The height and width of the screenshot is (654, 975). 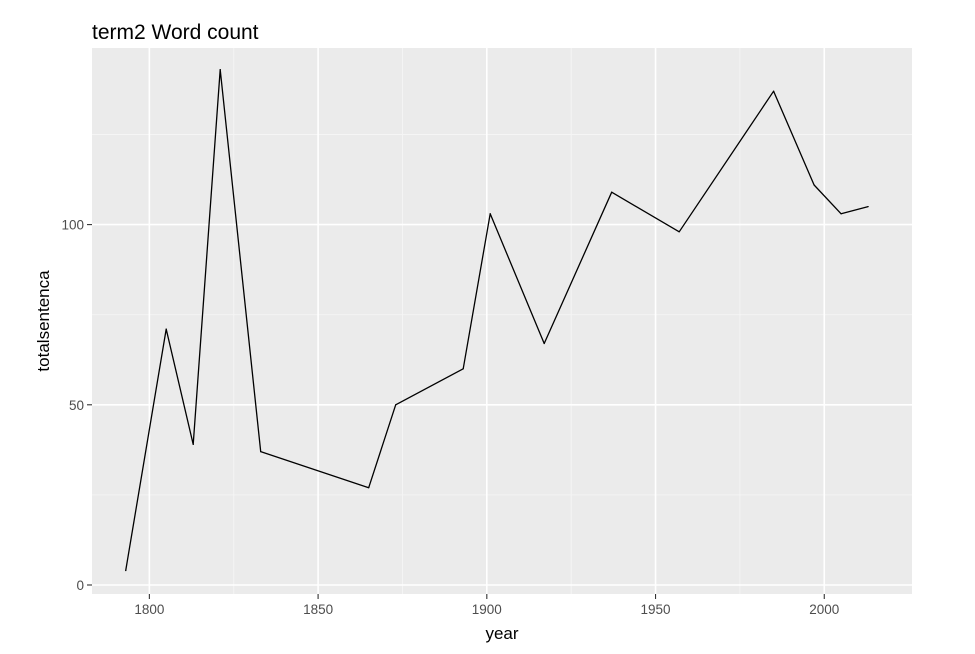 What do you see at coordinates (149, 609) in the screenshot?
I see `x-tick-label: 1800` at bounding box center [149, 609].